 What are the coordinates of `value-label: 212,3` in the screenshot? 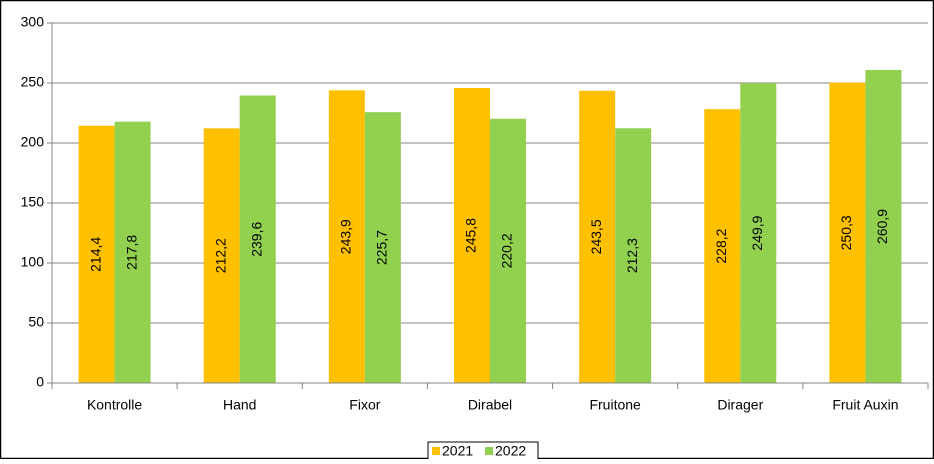 It's located at (632, 255).